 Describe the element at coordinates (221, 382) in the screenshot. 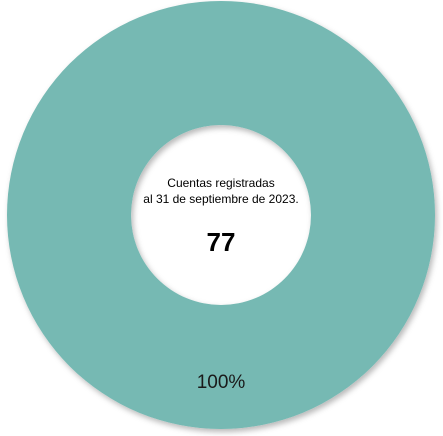

I see `slice-percent-label: 100%` at that location.